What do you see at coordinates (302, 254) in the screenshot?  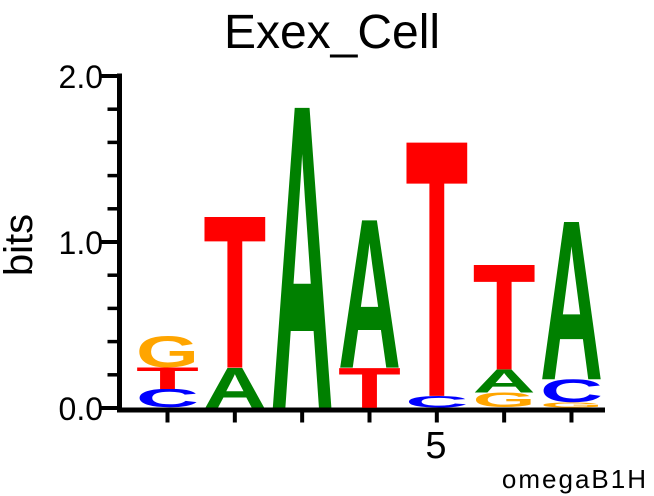 I see `logo-letter-A-pos3: A` at bounding box center [302, 254].